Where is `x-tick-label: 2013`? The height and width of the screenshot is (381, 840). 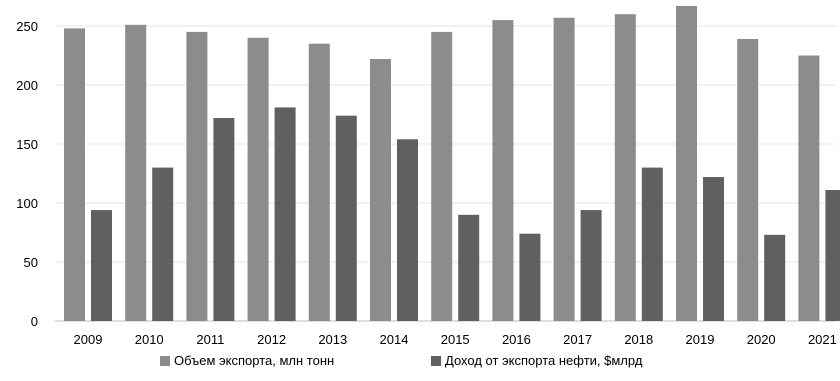 x-tick-label: 2013 is located at coordinates (332, 339).